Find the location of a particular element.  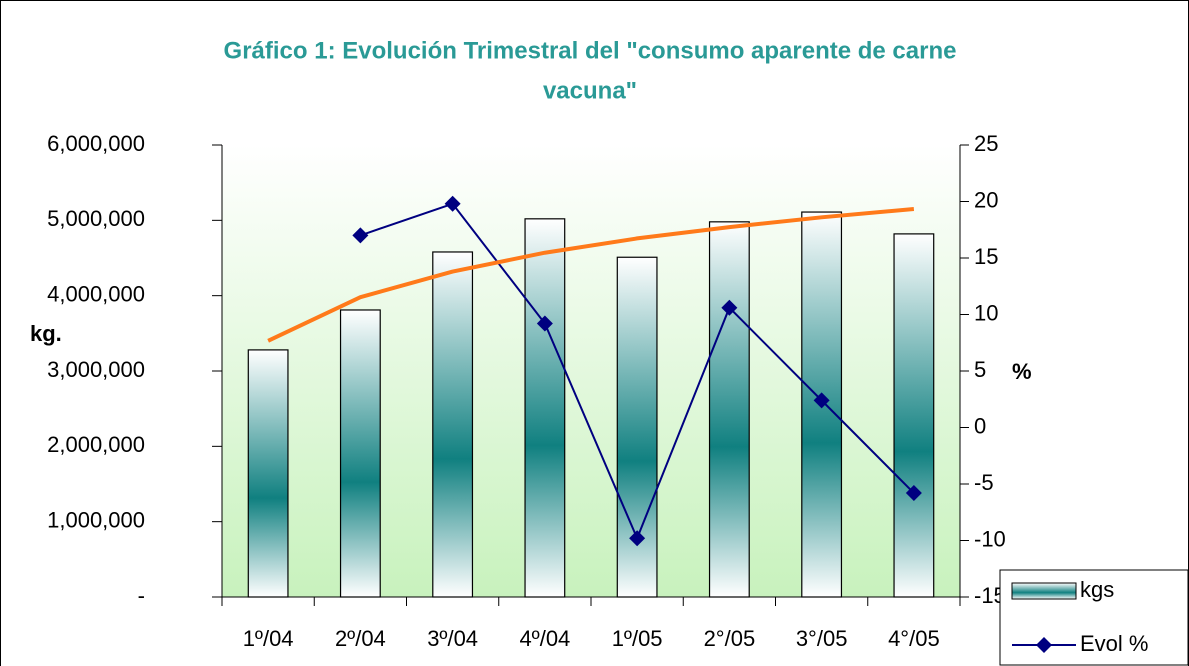

trendline is located at coordinates (591, 275).